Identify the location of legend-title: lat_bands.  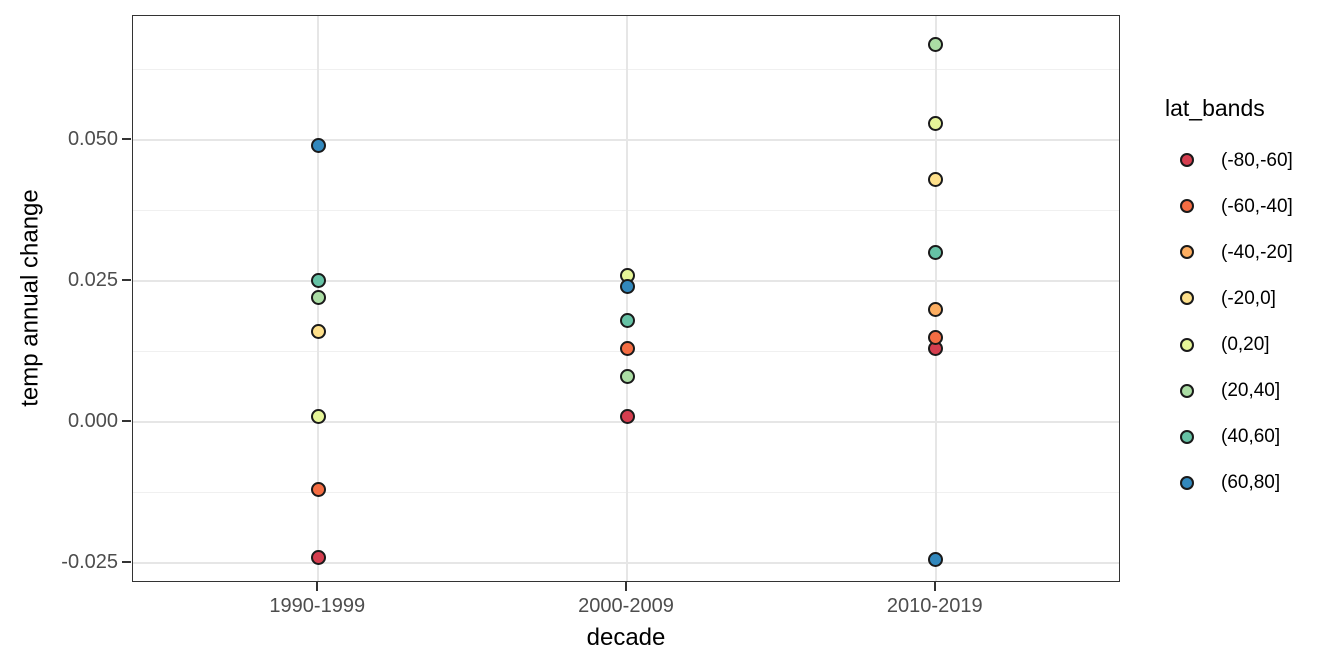
(1215, 108).